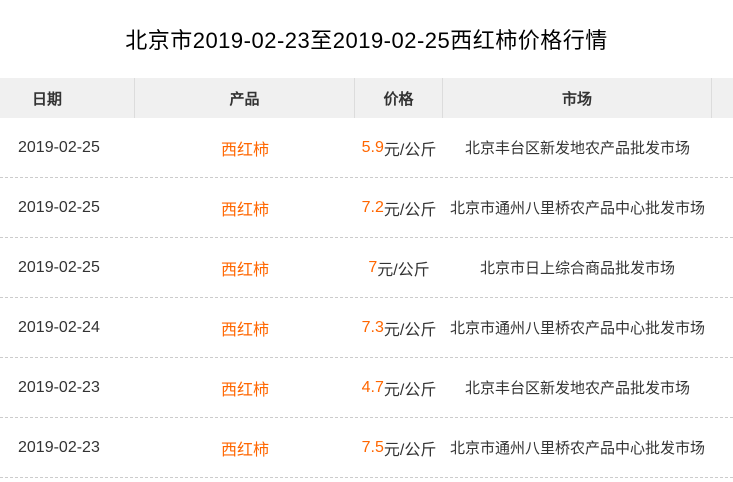 This screenshot has height=482, width=733. I want to click on column-header-market: 市场, so click(577, 98).